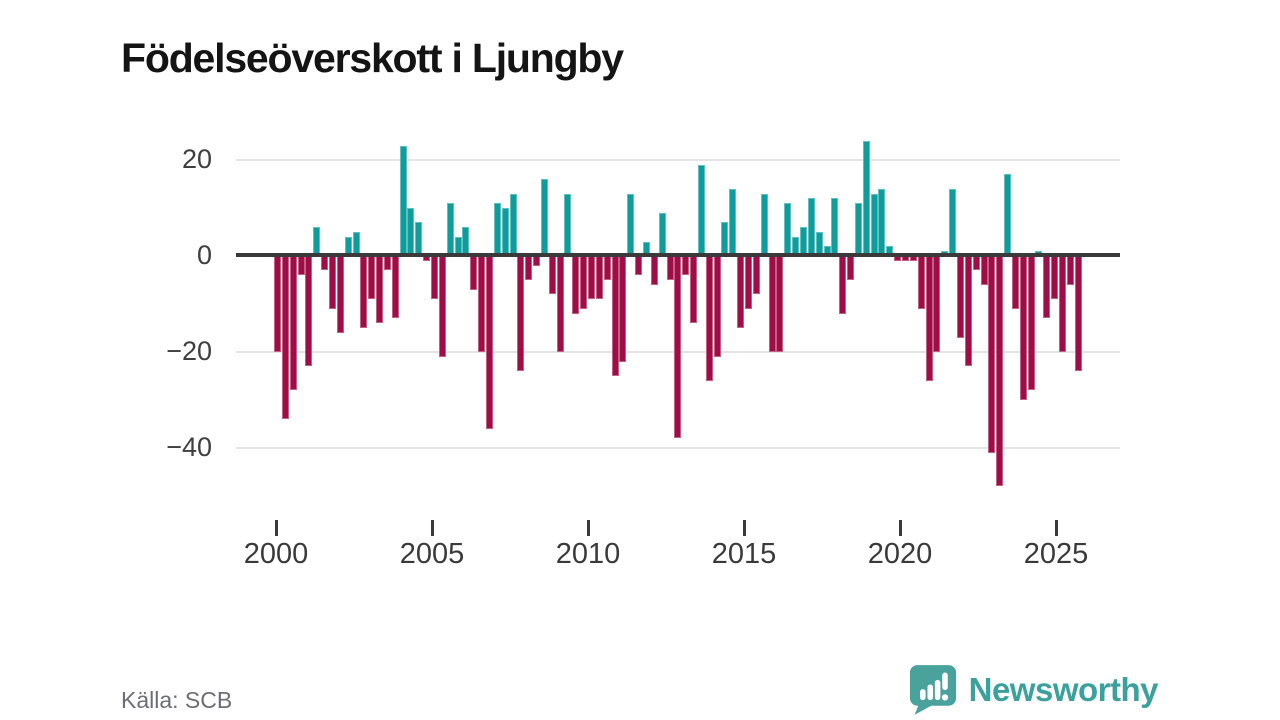 This screenshot has height=720, width=1280. What do you see at coordinates (933, 690) in the screenshot?
I see `newsworthy-logo-icon` at bounding box center [933, 690].